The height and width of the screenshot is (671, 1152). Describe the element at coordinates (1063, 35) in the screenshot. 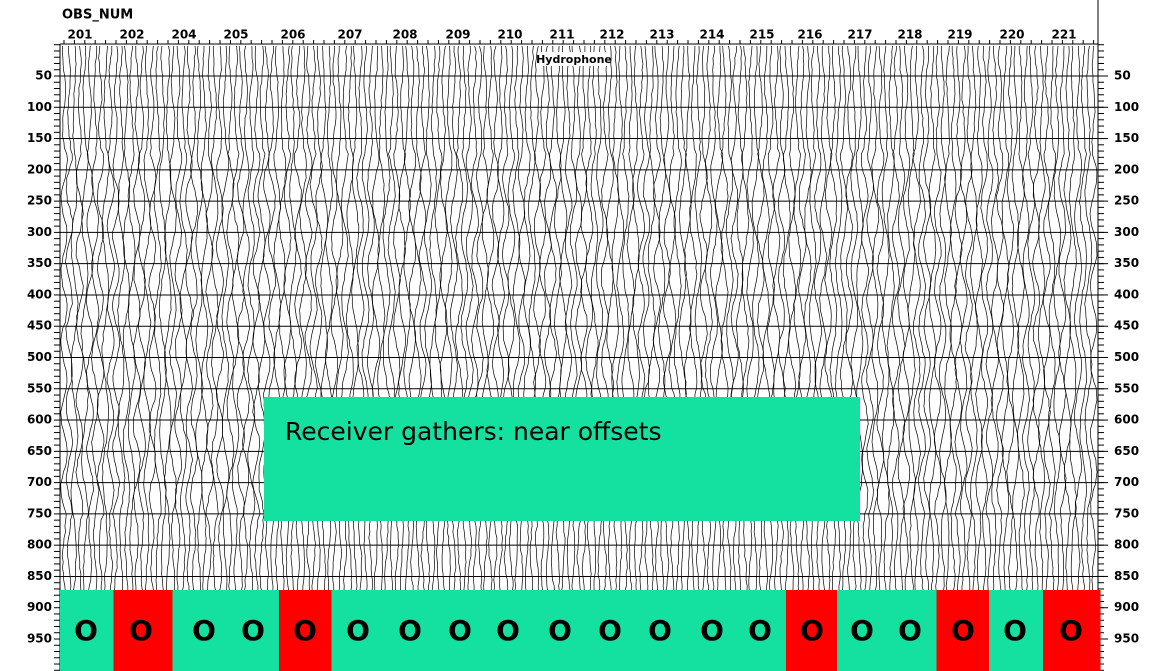

I see `station-label: 221` at that location.